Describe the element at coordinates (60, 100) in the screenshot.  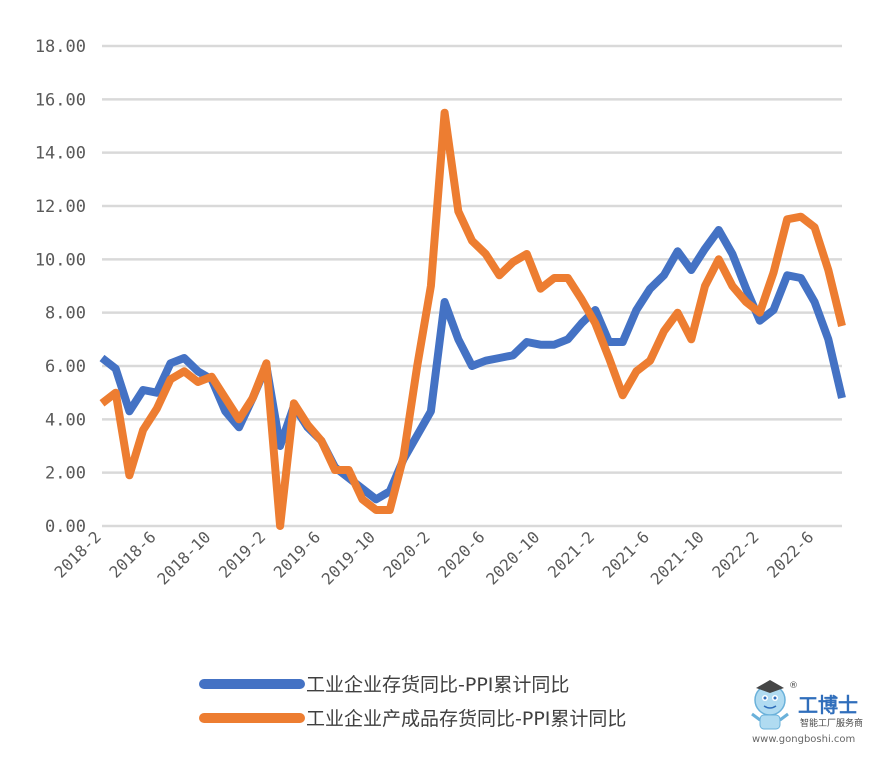
I see `y-tick-label: 16.00` at that location.